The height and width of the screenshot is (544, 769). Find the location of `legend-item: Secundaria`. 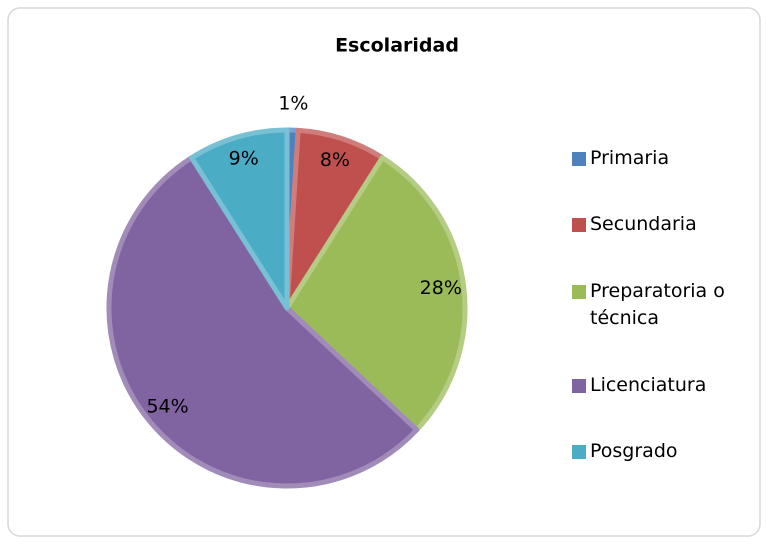

legend-item: Secundaria is located at coordinates (662, 224).